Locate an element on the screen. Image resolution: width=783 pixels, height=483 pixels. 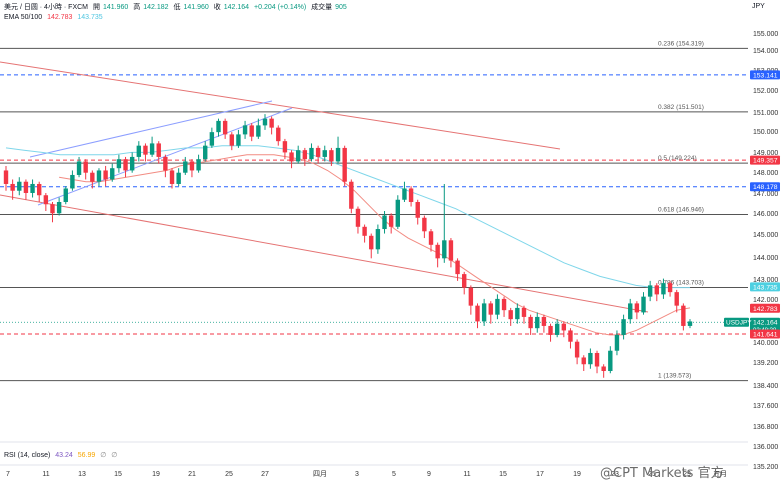
price-tag-text: 153.141 is located at coordinates (765, 75).